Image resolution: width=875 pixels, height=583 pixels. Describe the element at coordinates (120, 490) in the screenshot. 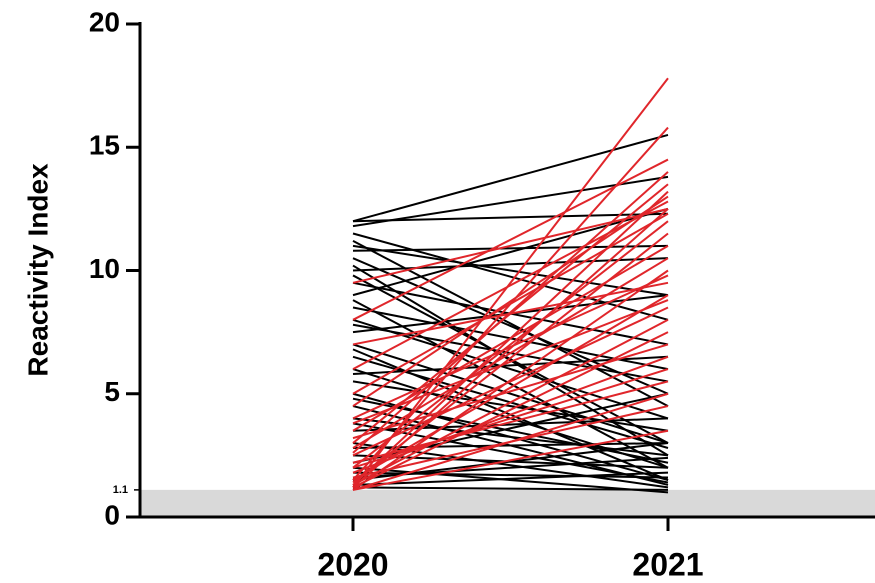

I see `y-tick-label: 1.1` at that location.